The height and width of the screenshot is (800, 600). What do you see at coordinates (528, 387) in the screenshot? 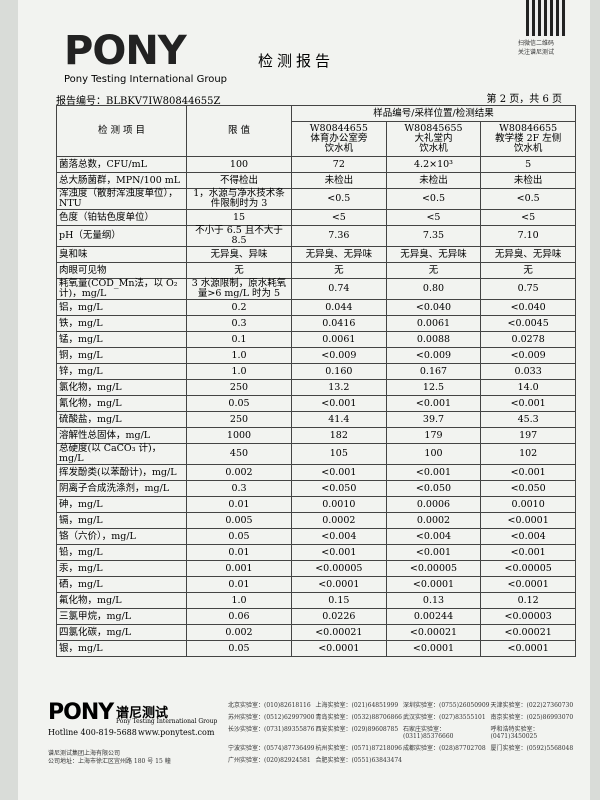
I see `result-cell: 14.0` at bounding box center [528, 387].